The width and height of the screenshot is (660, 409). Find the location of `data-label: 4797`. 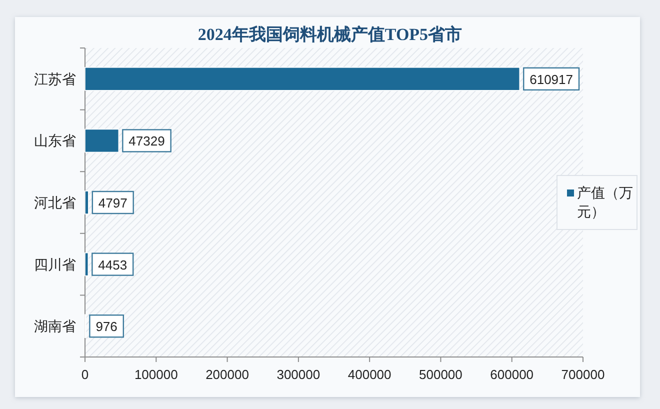

data-label: 4797 is located at coordinates (113, 203).